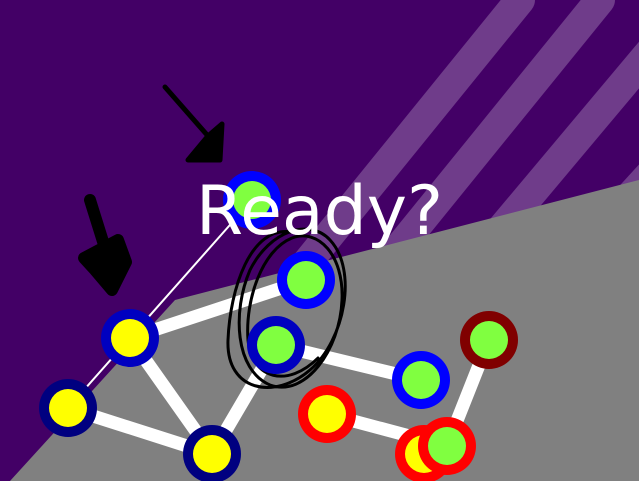 This screenshot has height=481, width=639. Describe the element at coordinates (105, 245) in the screenshot. I see `arrow-scribble-lower` at that location.